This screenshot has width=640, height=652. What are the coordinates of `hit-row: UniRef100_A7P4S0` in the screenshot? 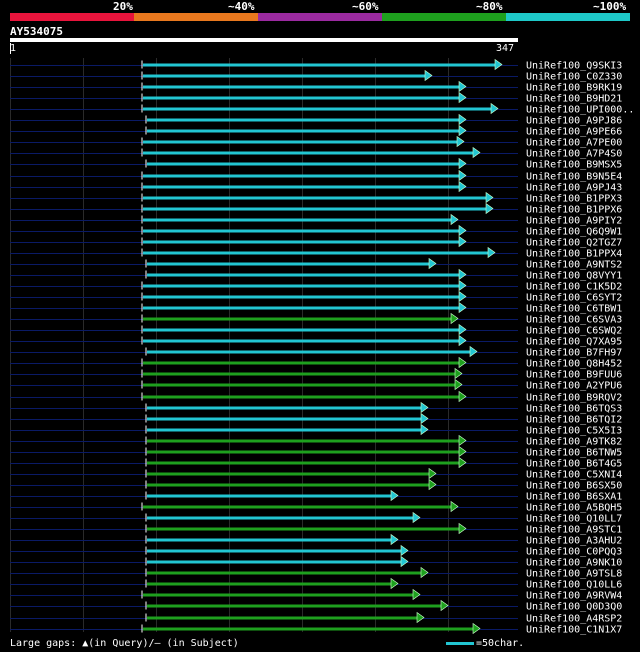 It's located at (316, 153).